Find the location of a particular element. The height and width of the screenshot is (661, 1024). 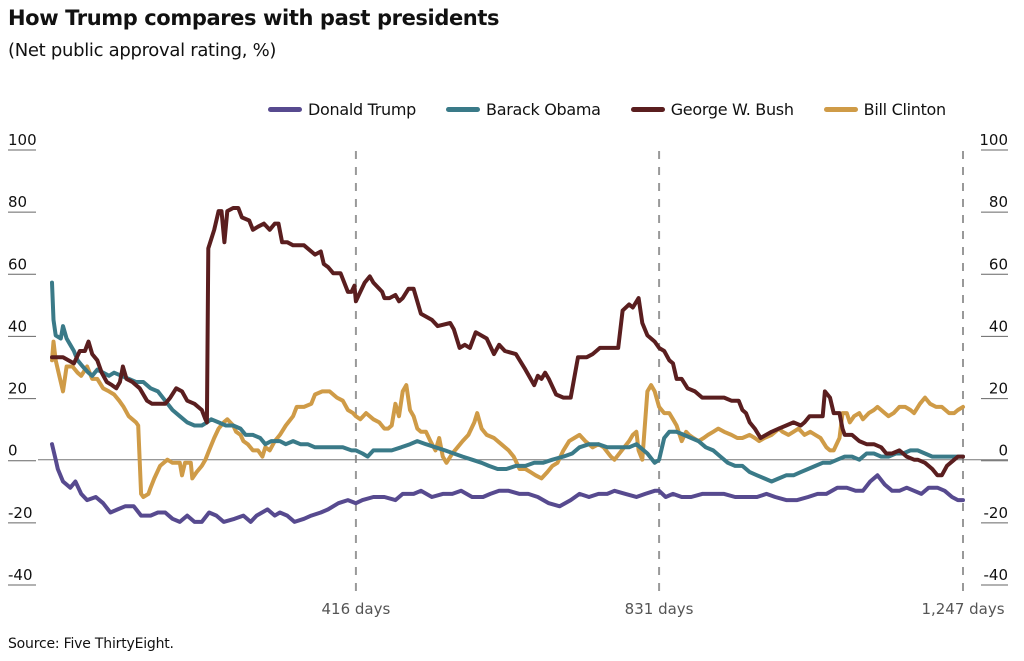

trump-line is located at coordinates (507, 483).